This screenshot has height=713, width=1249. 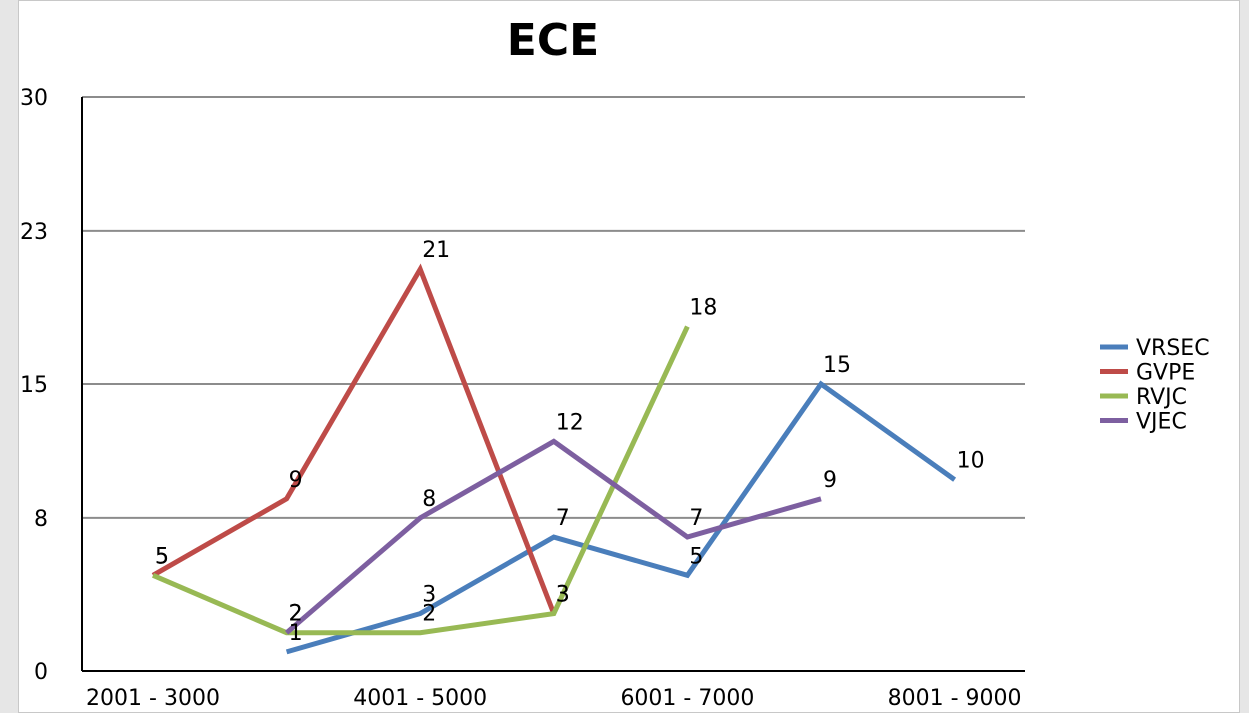 What do you see at coordinates (1173, 348) in the screenshot?
I see `legend-entry: VRSEC` at bounding box center [1173, 348].